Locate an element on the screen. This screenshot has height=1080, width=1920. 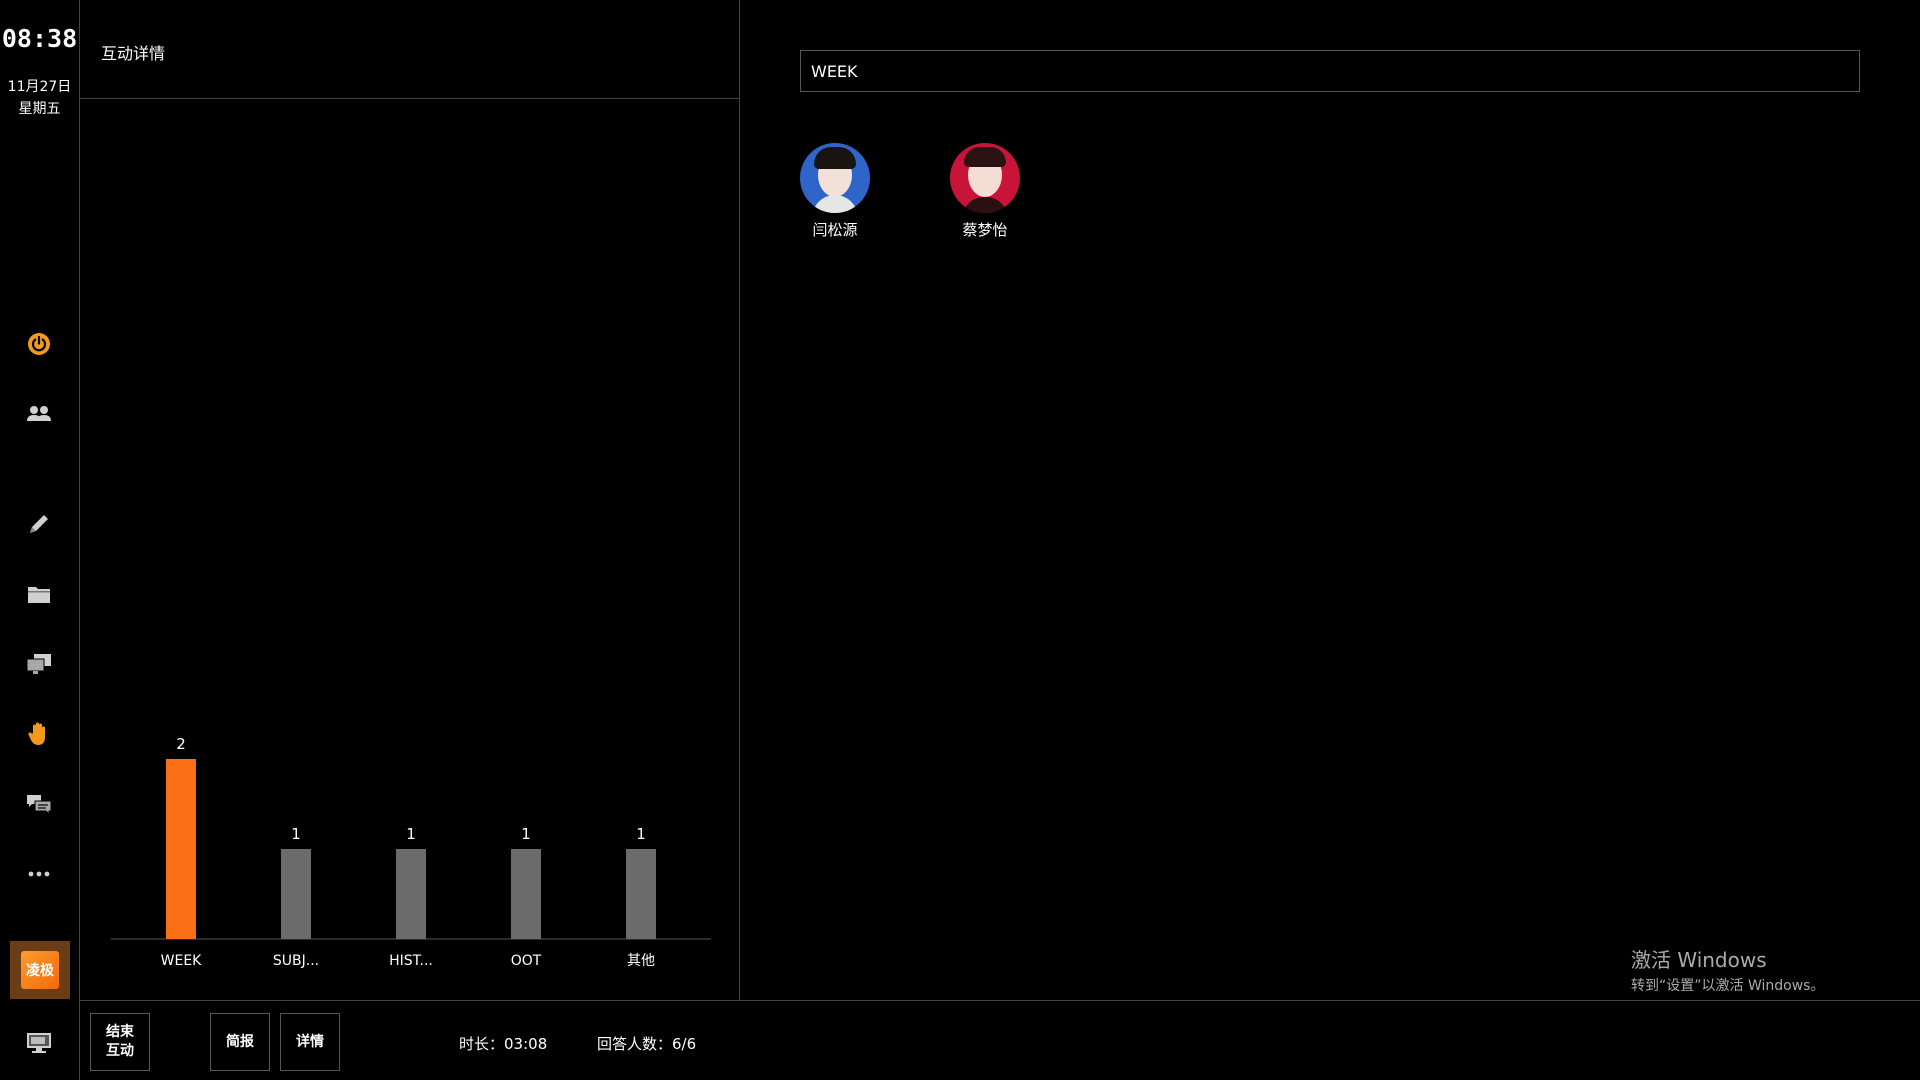
watermark-title: 激活 Windows is located at coordinates (1699, 960).